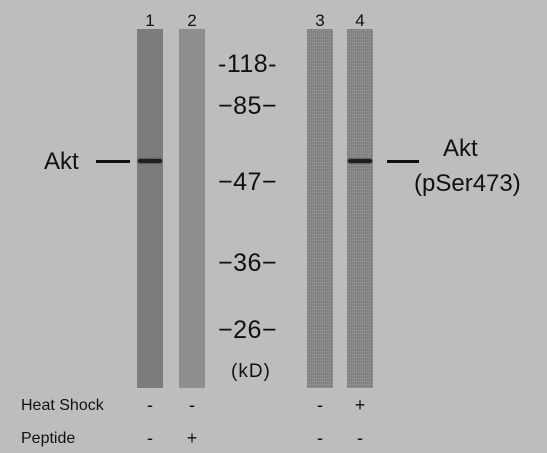 The width and height of the screenshot is (547, 453). I want to click on heat-shock-lane-1: -, so click(150, 405).